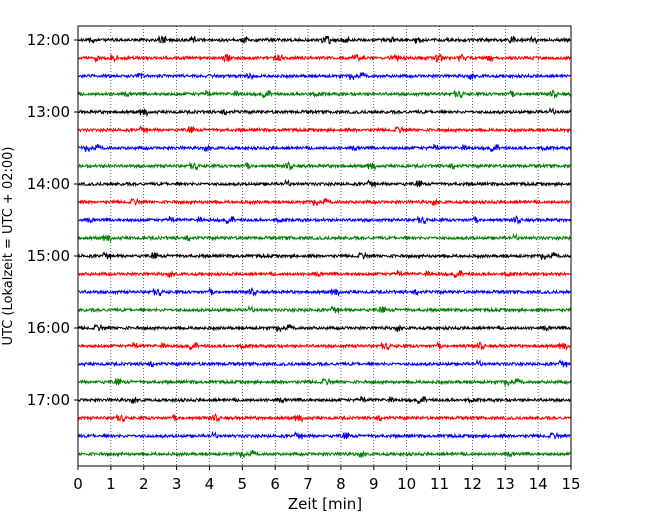 The height and width of the screenshot is (520, 650). I want to click on x-tick-label: 10, so click(406, 484).